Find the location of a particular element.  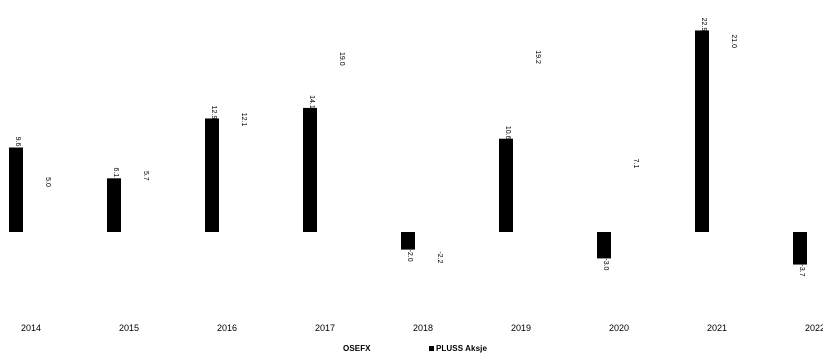

data-label-pluss-aksje-2015: 6.1 is located at coordinates (115, 172).